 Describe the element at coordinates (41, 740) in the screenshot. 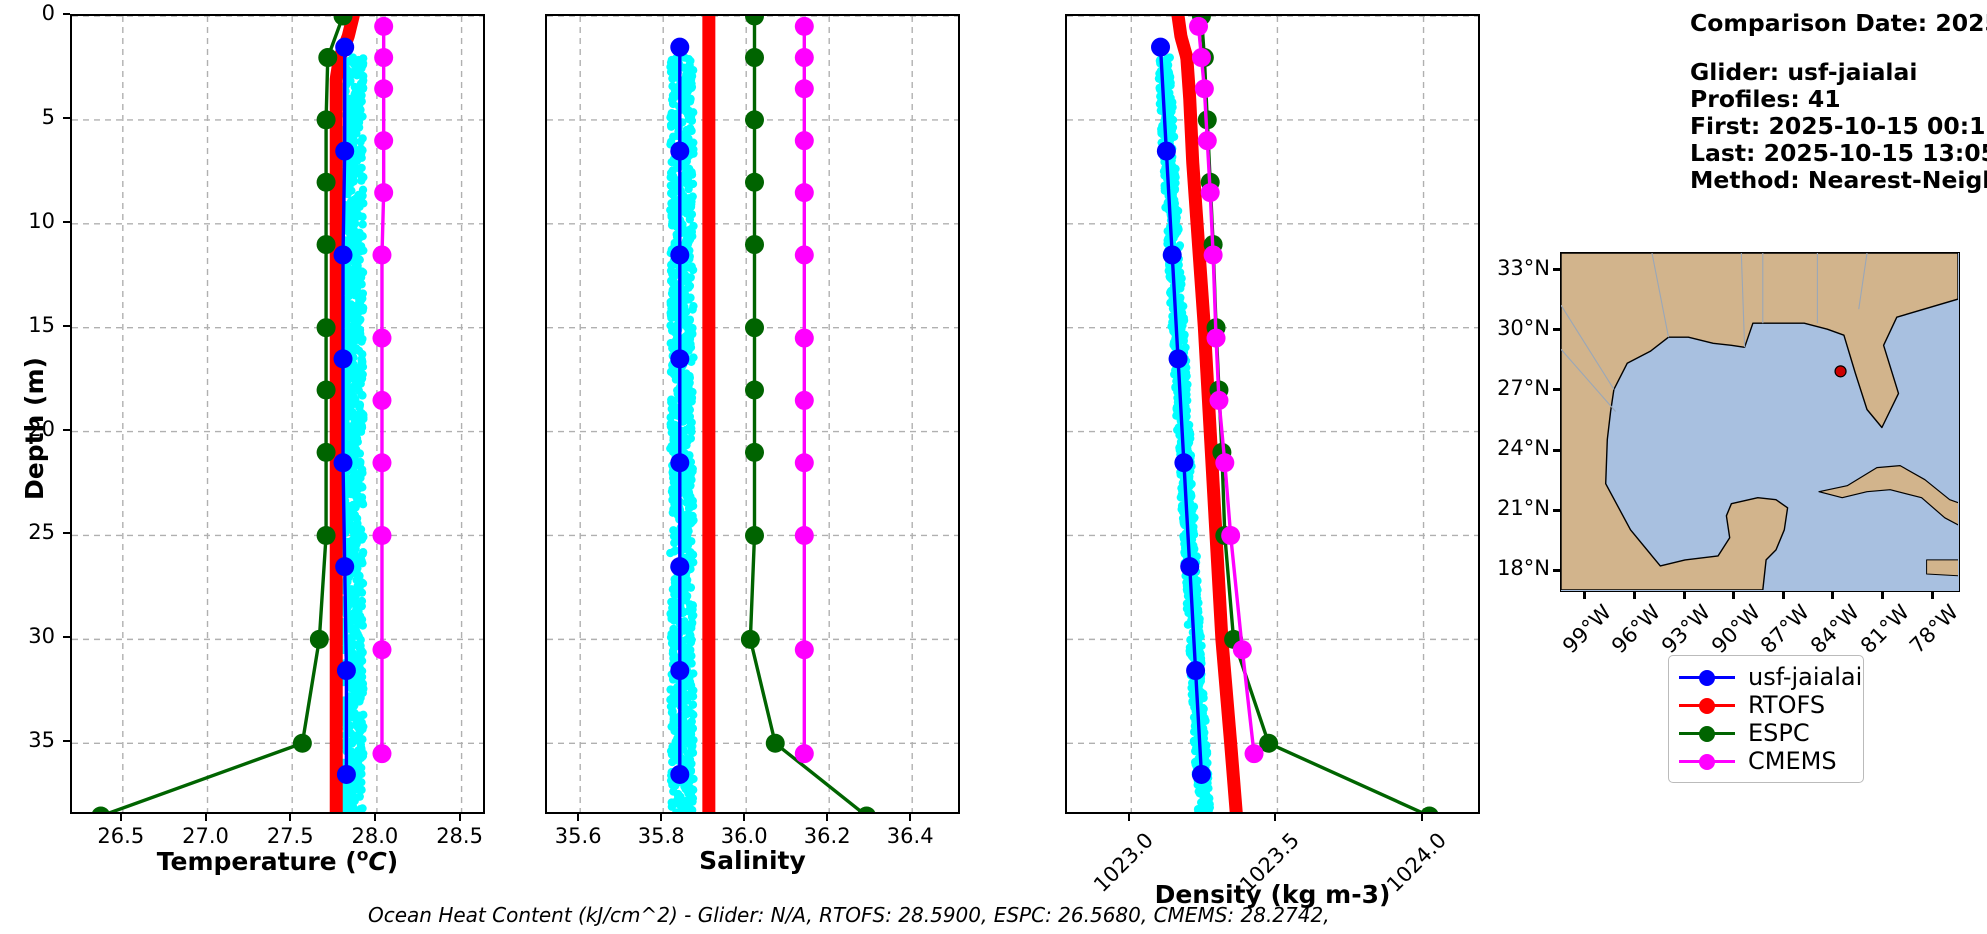

I see `ytick-label: 35` at that location.